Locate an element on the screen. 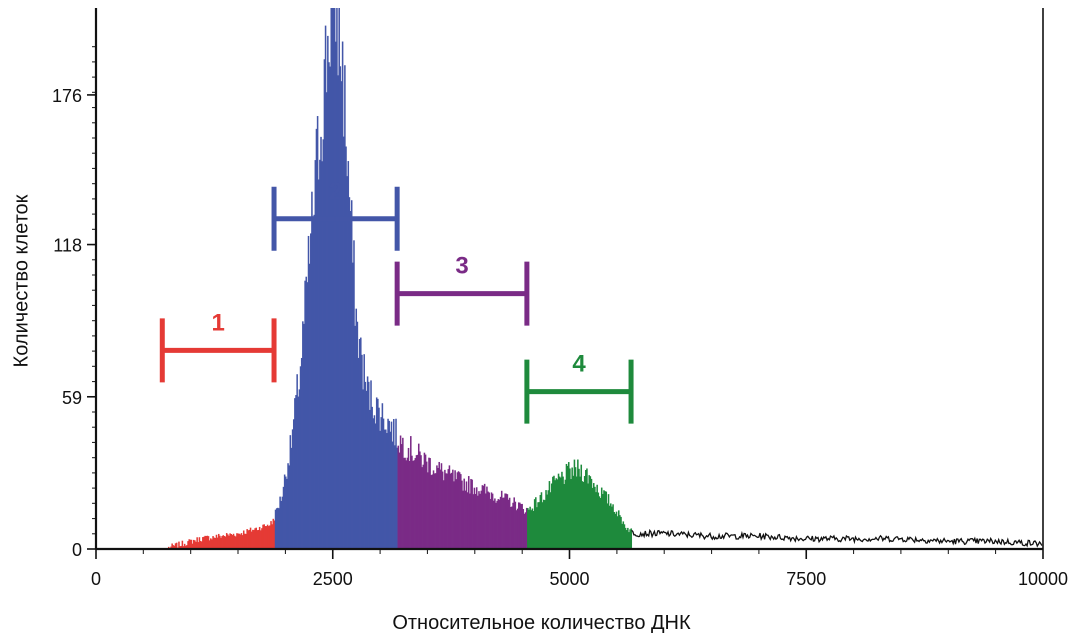 Image resolution: width=1083 pixels, height=643 pixels. y-tick-label: 118 is located at coordinates (67, 246).